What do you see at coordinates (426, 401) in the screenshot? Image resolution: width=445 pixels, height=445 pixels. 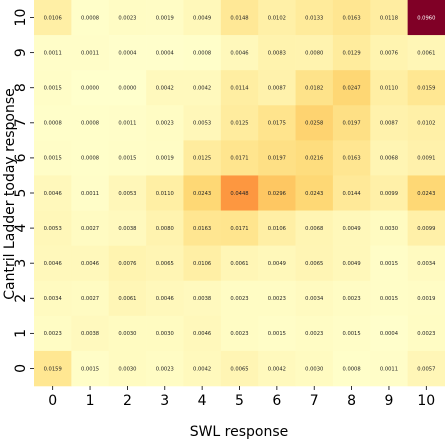 I see `x-tick-label: 10` at bounding box center [426, 401].